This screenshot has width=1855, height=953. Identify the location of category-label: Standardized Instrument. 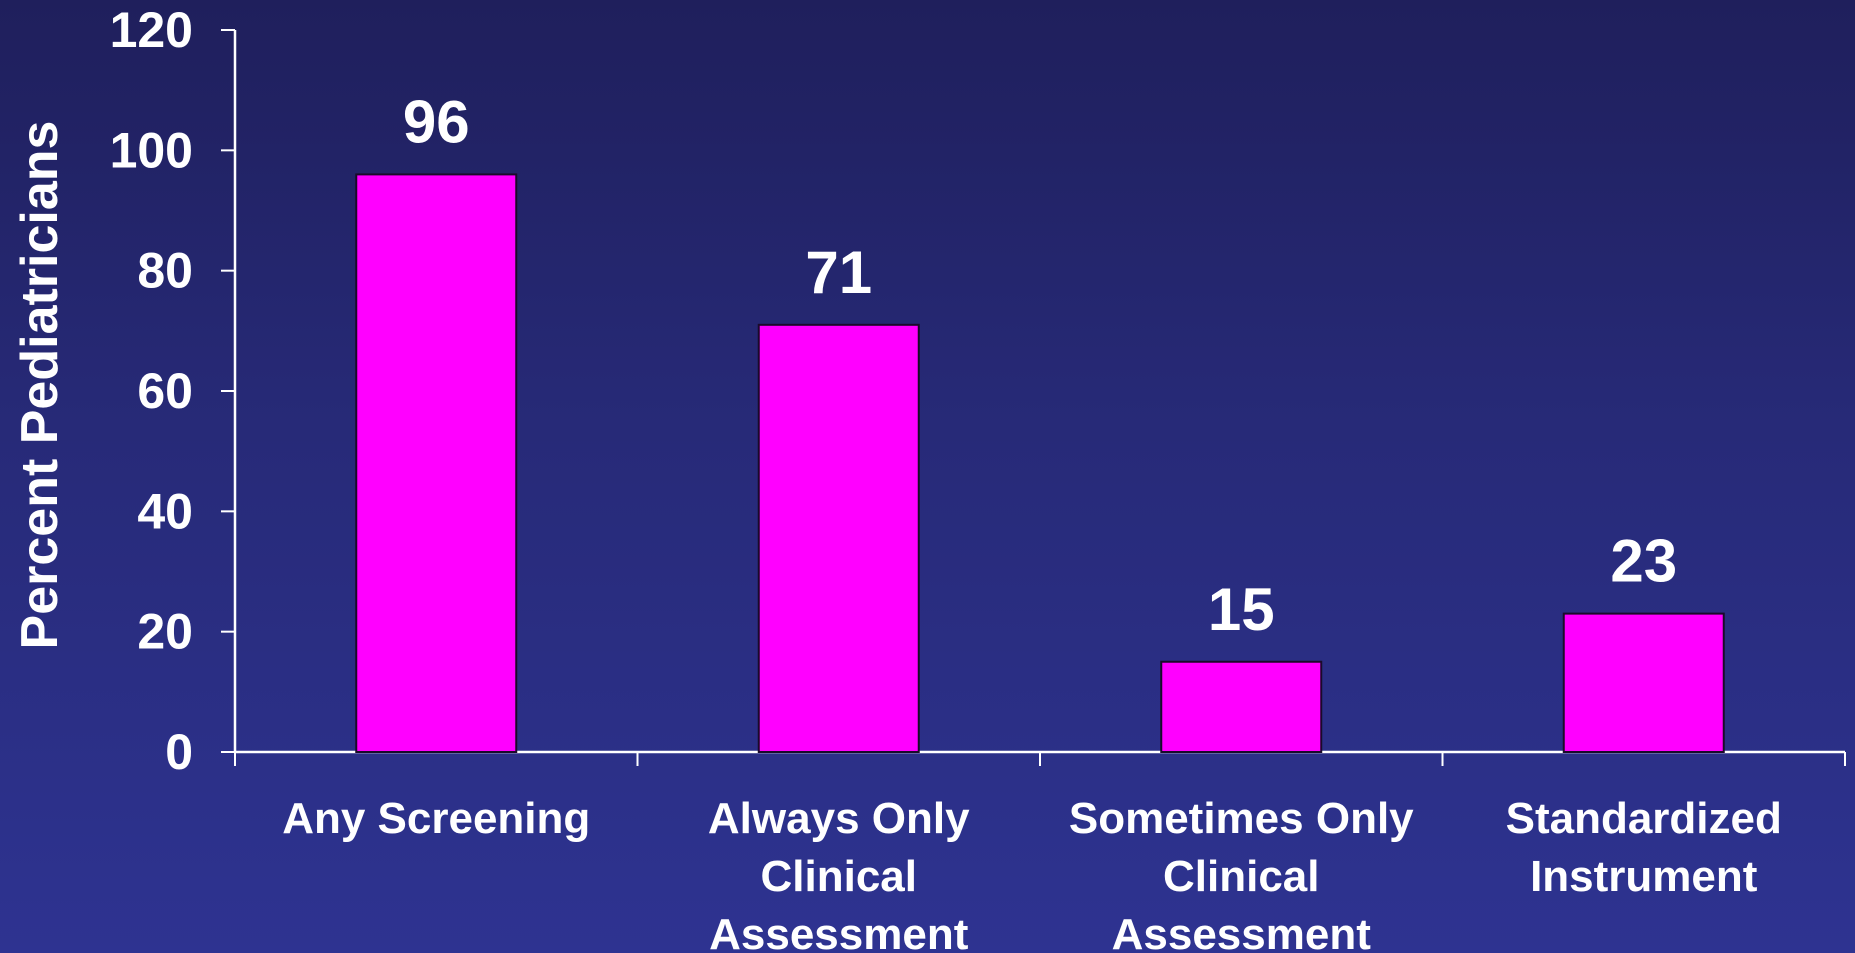
(1644, 847).